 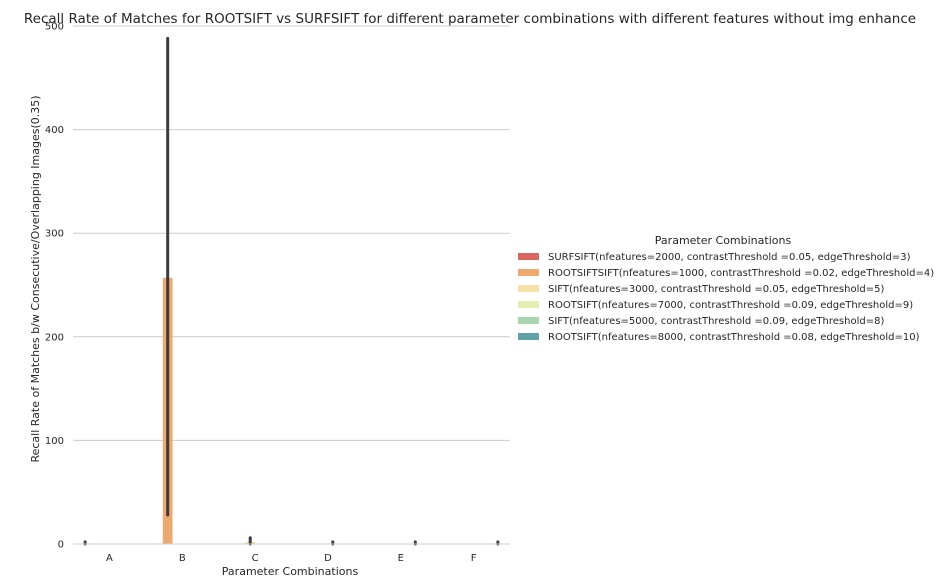 What do you see at coordinates (474, 558) in the screenshot?
I see `x-tick-label: F` at bounding box center [474, 558].